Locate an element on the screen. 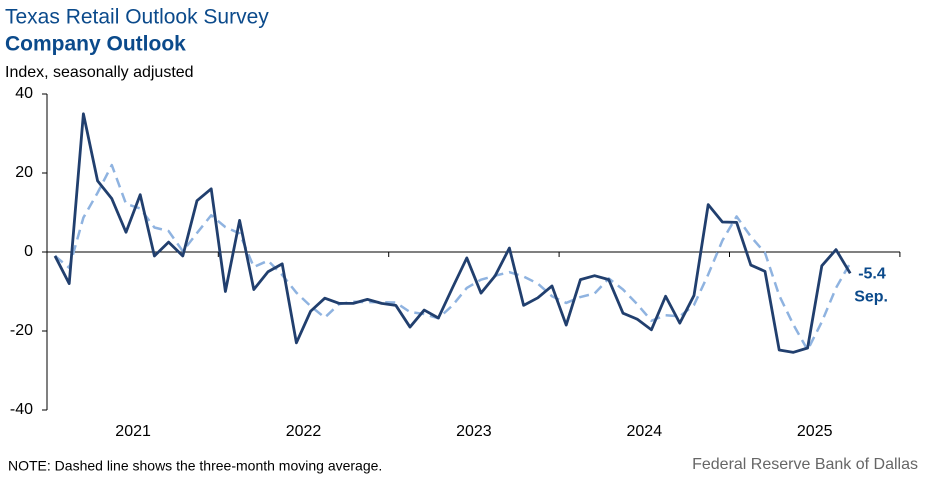 The image size is (926, 481). y-tick-label: 0 is located at coordinates (28, 251).